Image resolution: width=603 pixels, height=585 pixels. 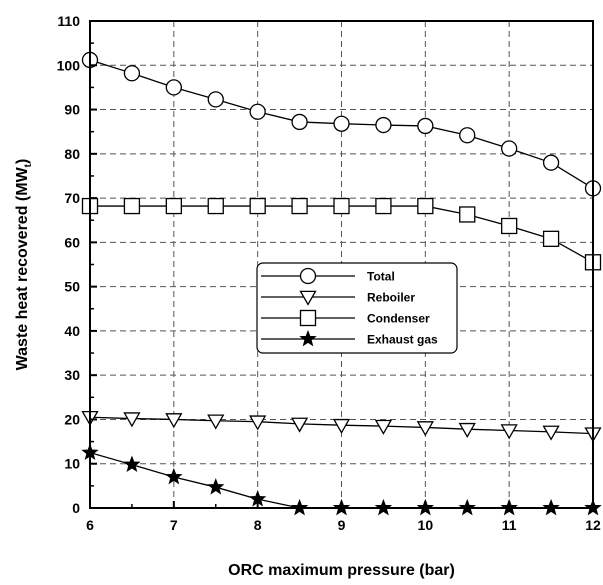 What do you see at coordinates (593, 525) in the screenshot?
I see `x-tick-label: 12` at bounding box center [593, 525].